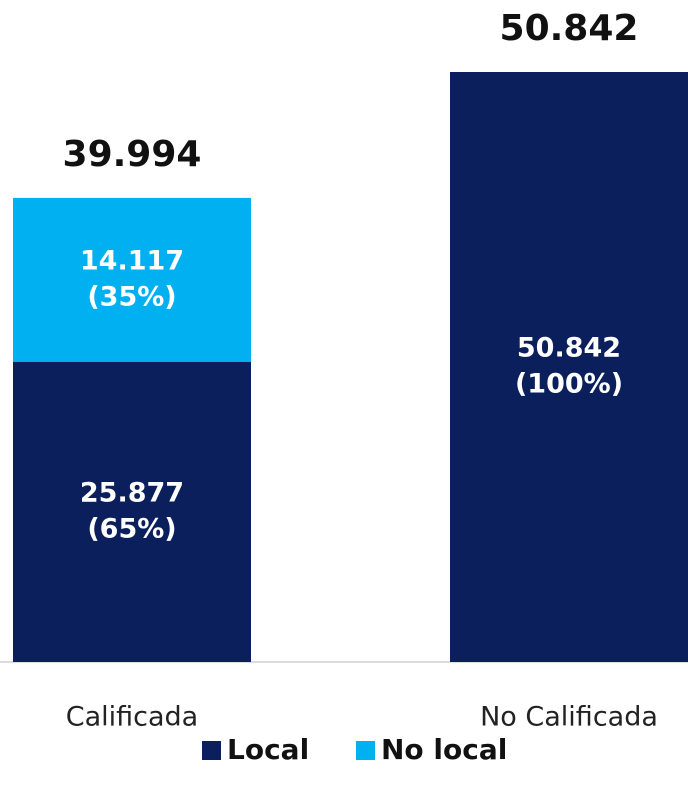 This screenshot has width=688, height=796. What do you see at coordinates (131, 528) in the screenshot?
I see `percent-label: (65%)` at bounding box center [131, 528].